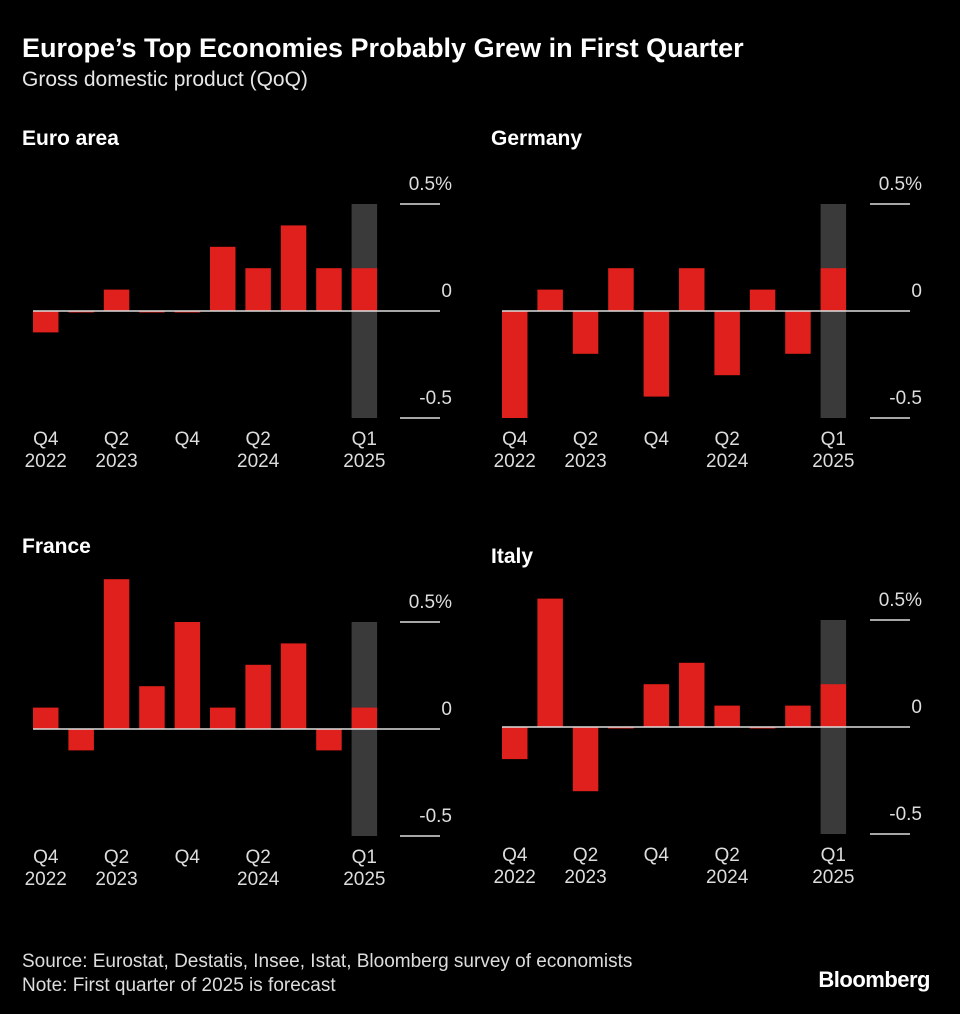 The image size is (960, 1014). I want to click on subtitle: Gross domestic product (QoQ), so click(165, 79).